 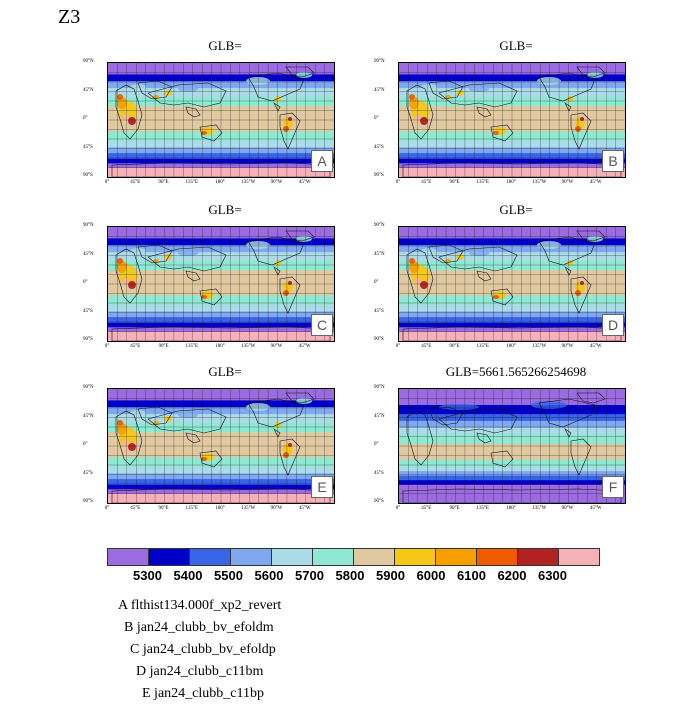 I want to click on panel-title: GLB=5661.565266254698, so click(x=516, y=371).